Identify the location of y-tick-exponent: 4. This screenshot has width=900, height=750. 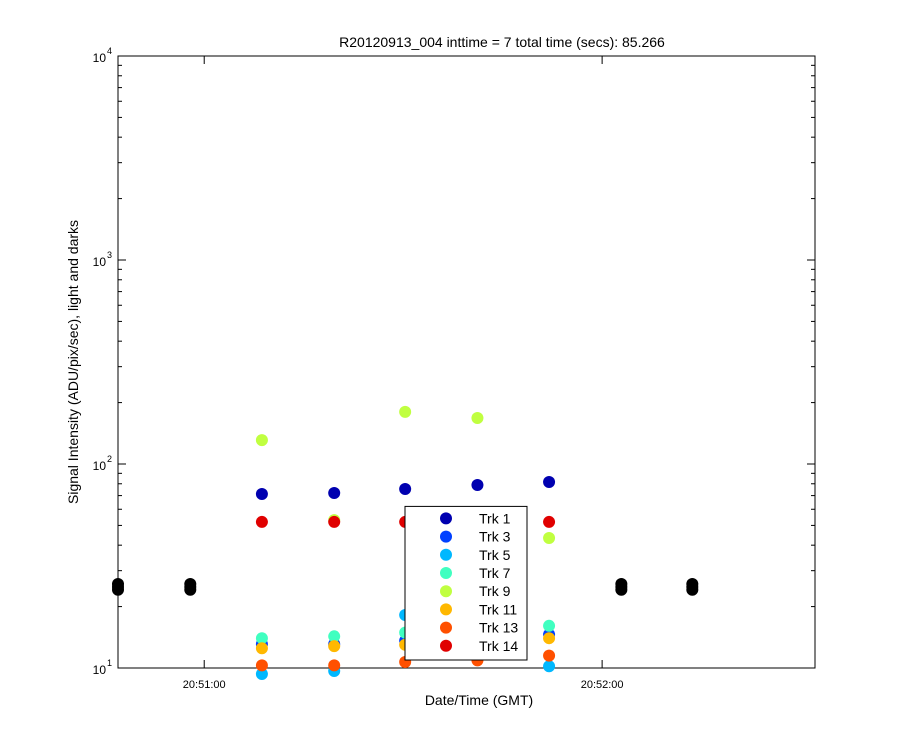
(109, 51).